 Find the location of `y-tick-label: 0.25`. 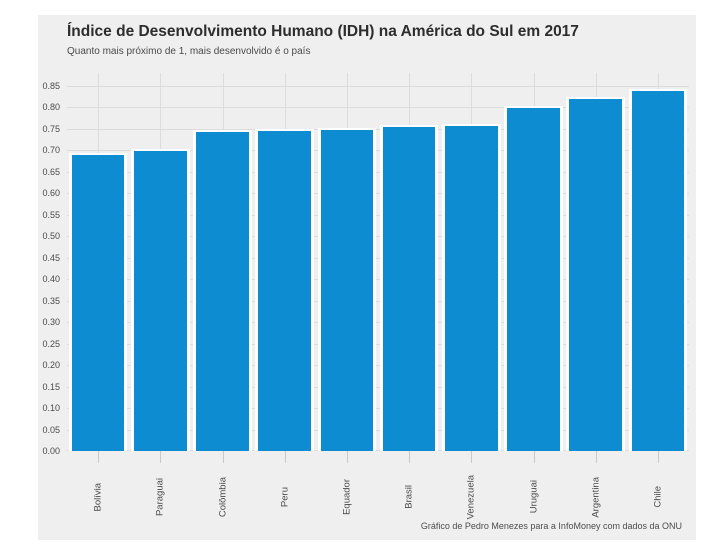

y-tick-label: 0.25 is located at coordinates (51, 343).